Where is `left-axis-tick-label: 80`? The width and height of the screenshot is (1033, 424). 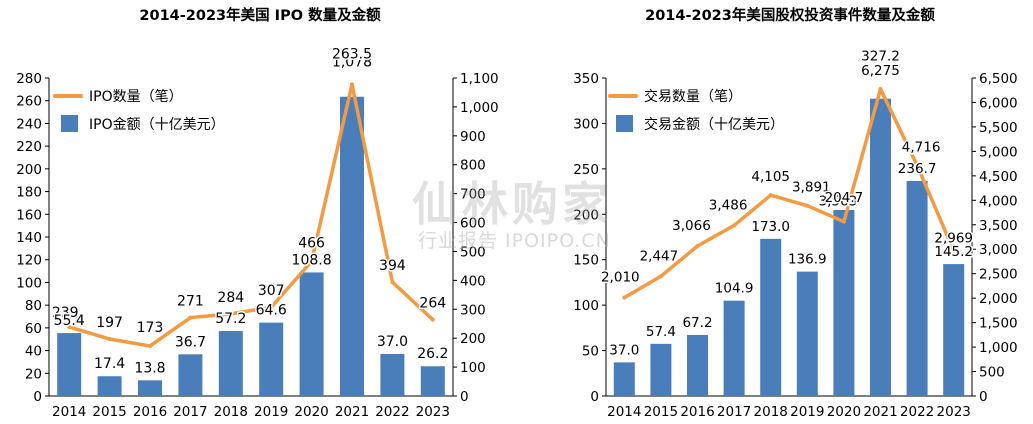 left-axis-tick-label: 80 is located at coordinates (33, 306).